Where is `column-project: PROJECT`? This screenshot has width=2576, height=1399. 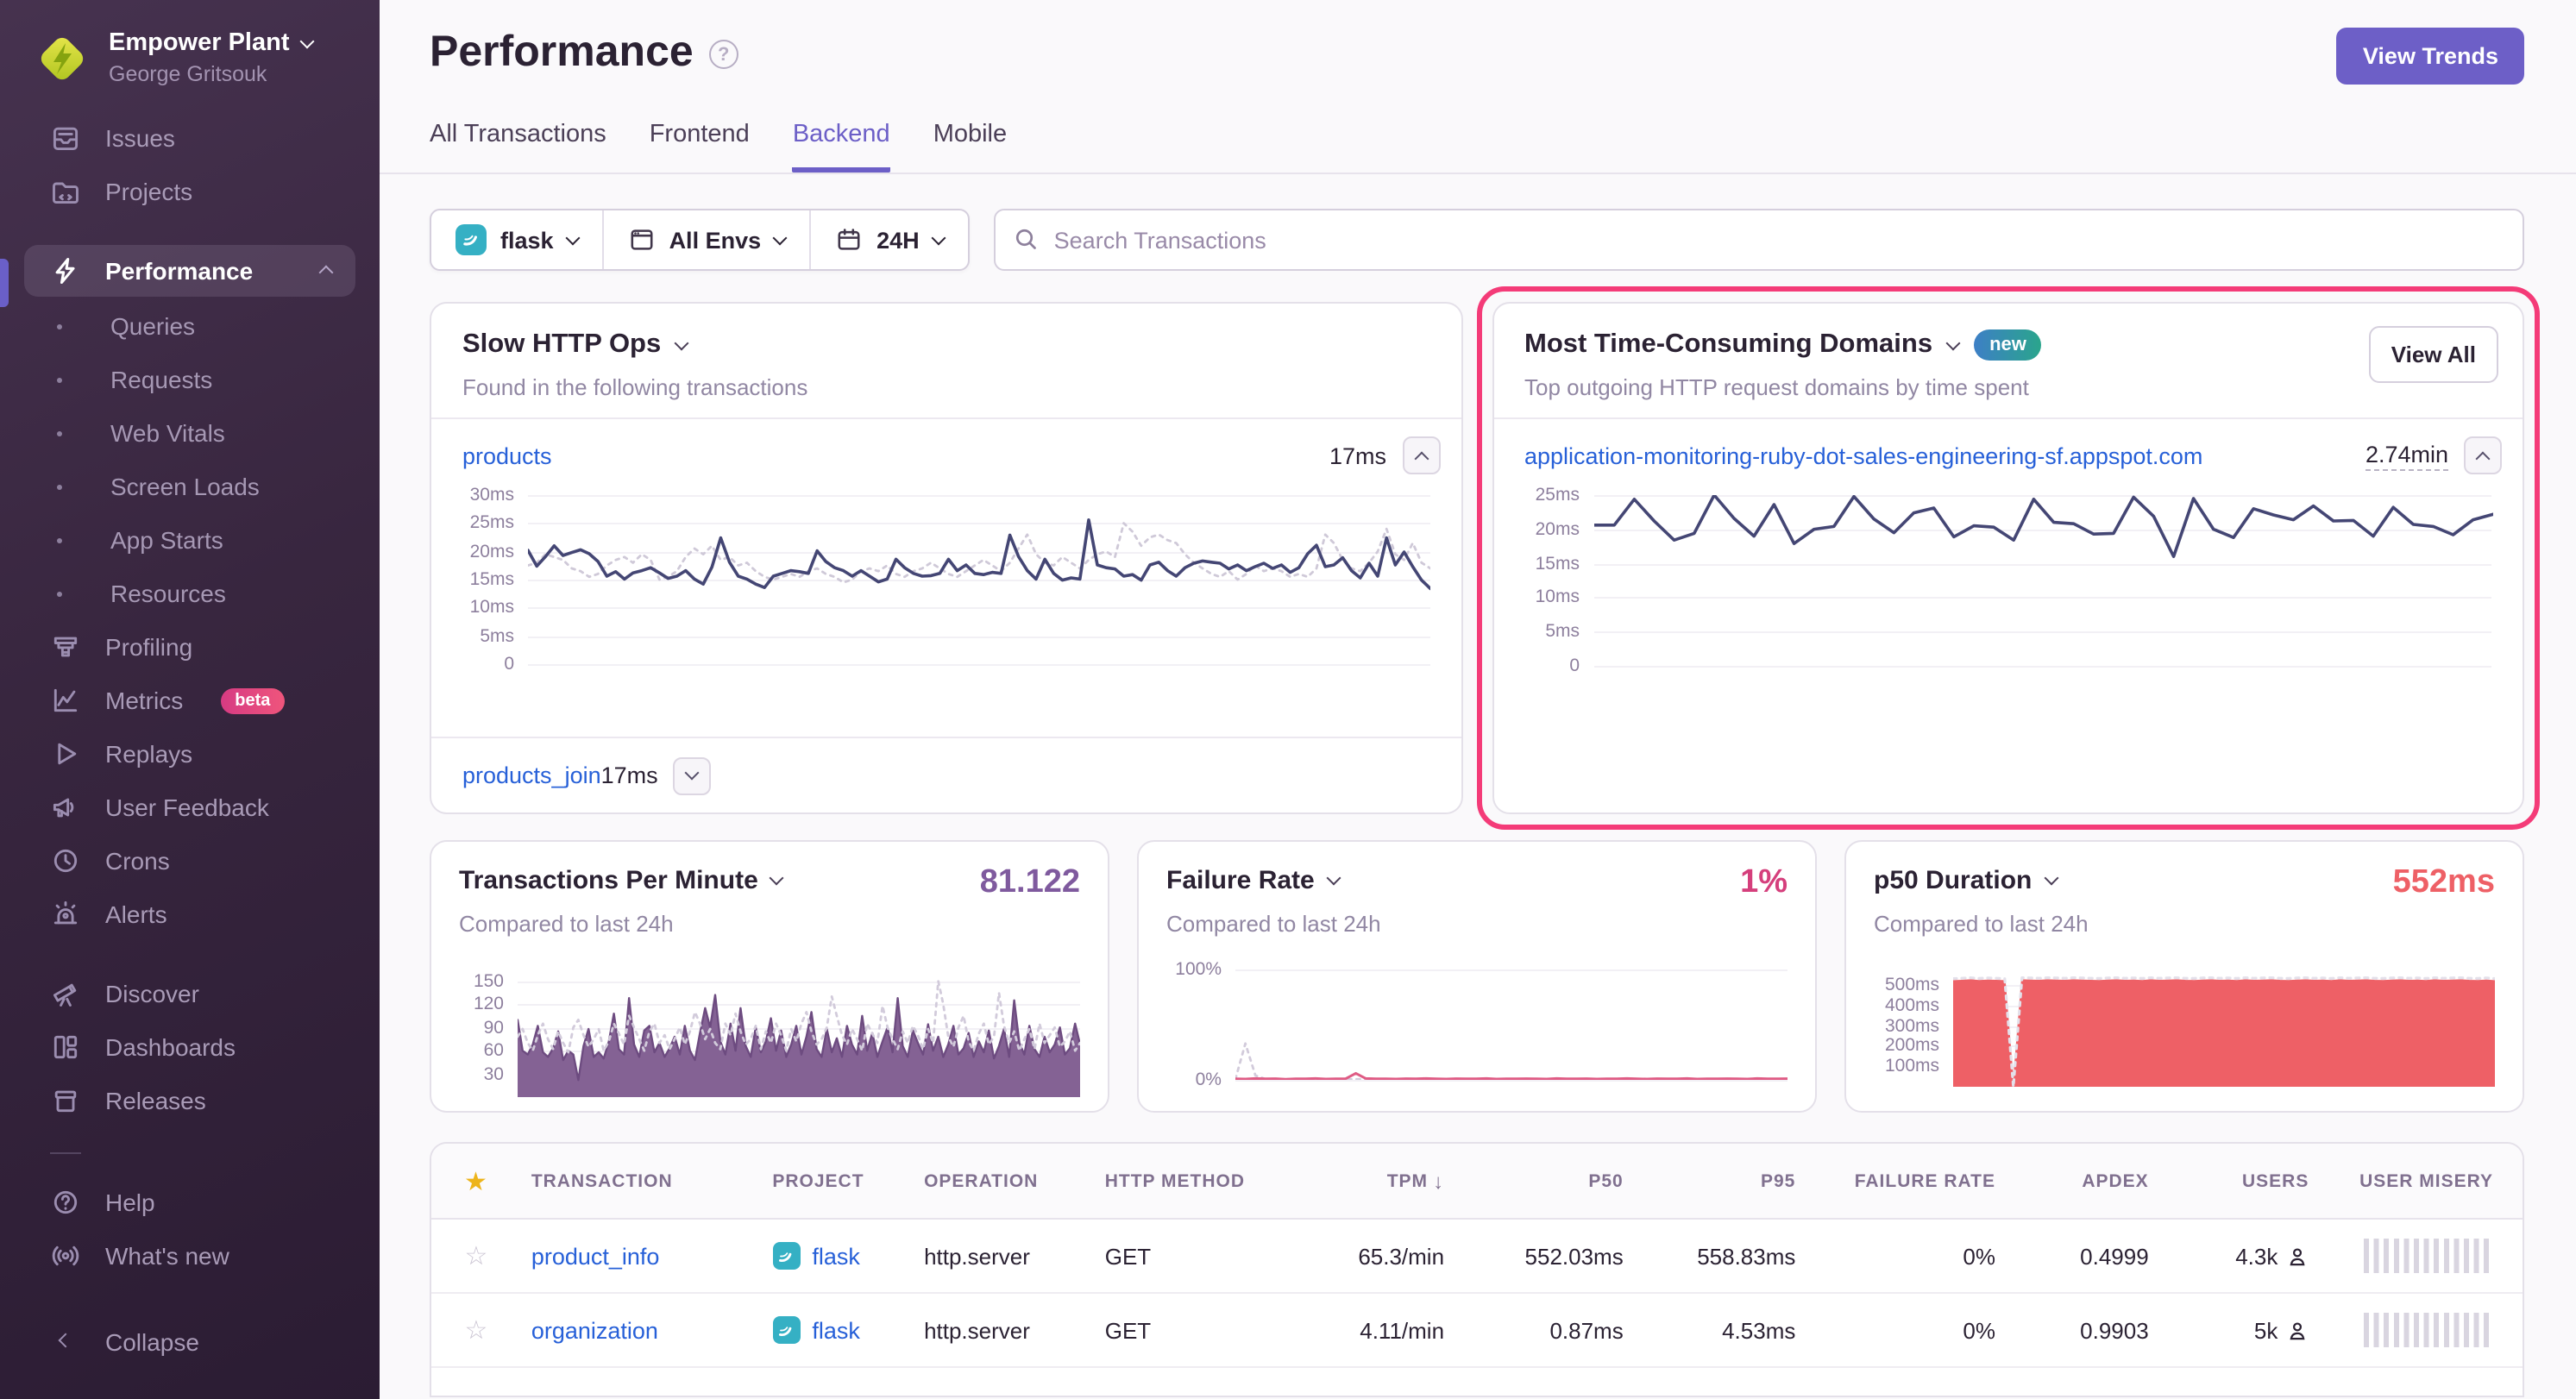 column-project: PROJECT is located at coordinates (818, 1180).